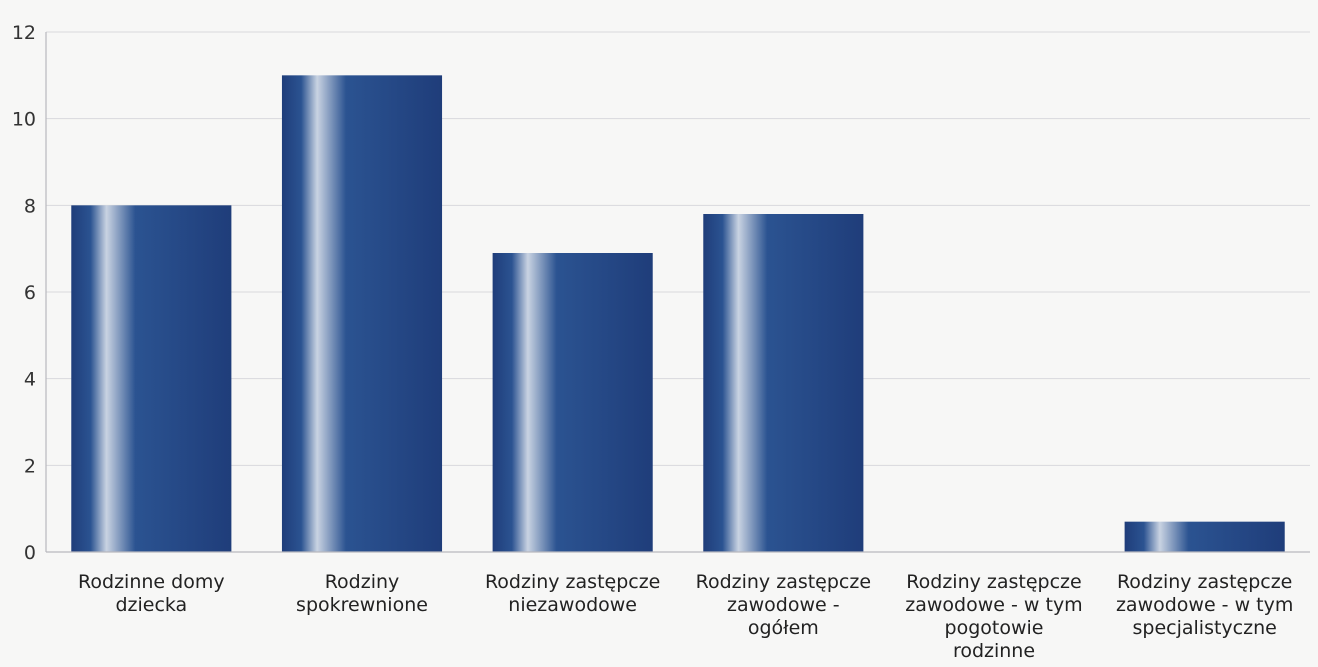 The width and height of the screenshot is (1318, 667). I want to click on x-category-label: Rodziny zastępcze niezawodowe, so click(572, 593).